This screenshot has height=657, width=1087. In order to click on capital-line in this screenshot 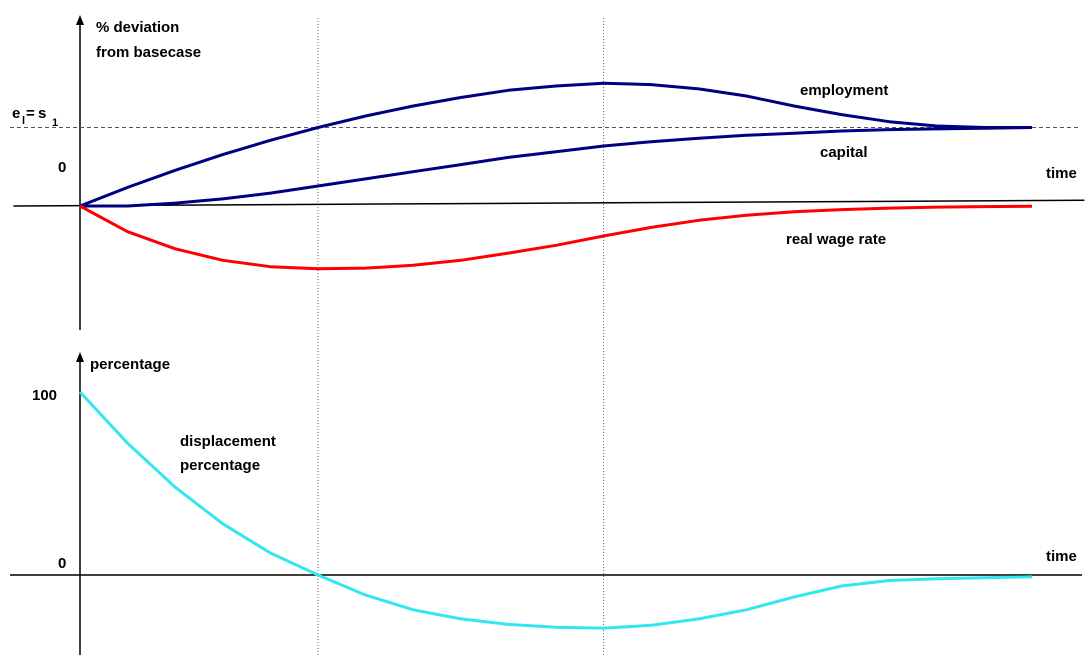, I will do `click(556, 167)`.